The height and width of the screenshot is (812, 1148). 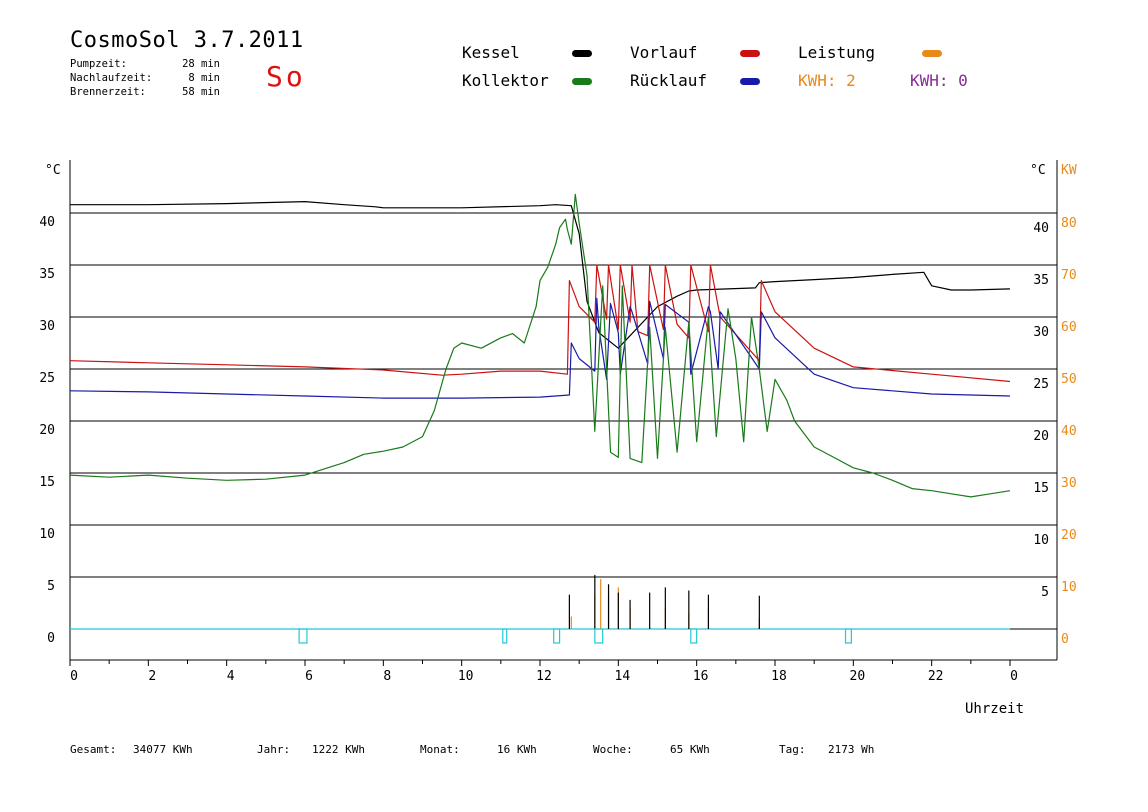 What do you see at coordinates (1069, 170) in the screenshot?
I see `y-axis-title-power: KW` at bounding box center [1069, 170].